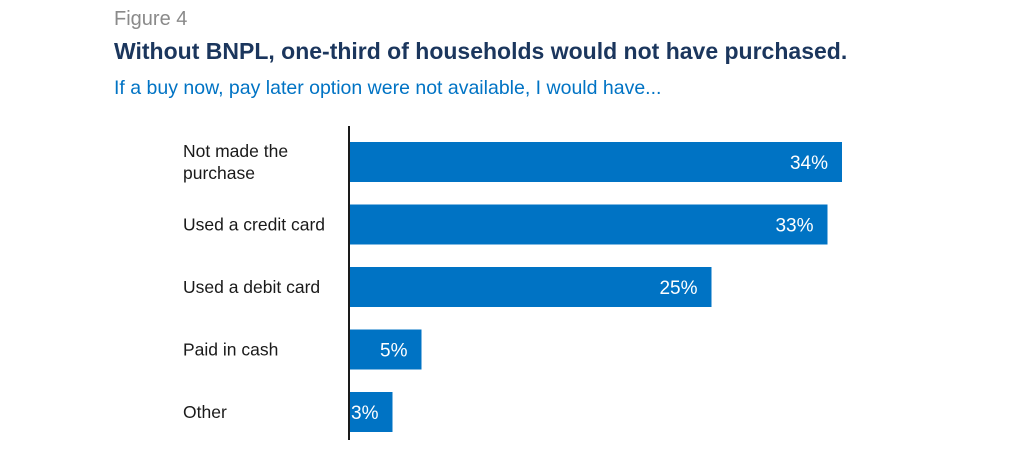 This screenshot has width=1024, height=453. I want to click on category-label-1: Used a credit card, so click(254, 225).